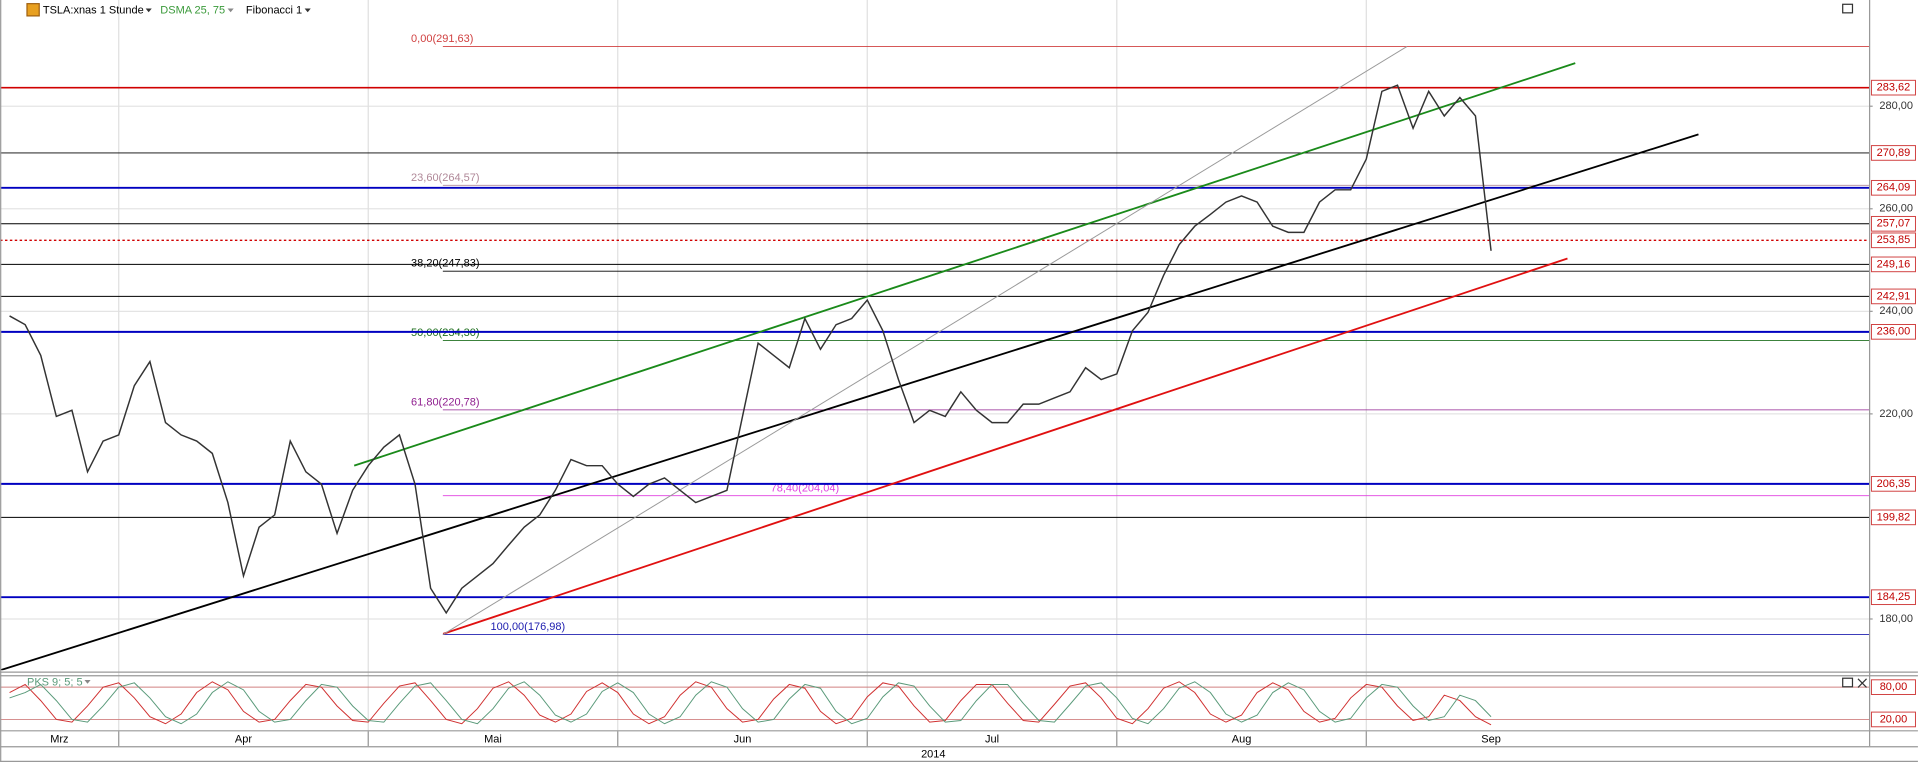 Image resolution: width=1918 pixels, height=762 pixels. What do you see at coordinates (493, 739) in the screenshot?
I see `x-tick-label: Mai` at bounding box center [493, 739].